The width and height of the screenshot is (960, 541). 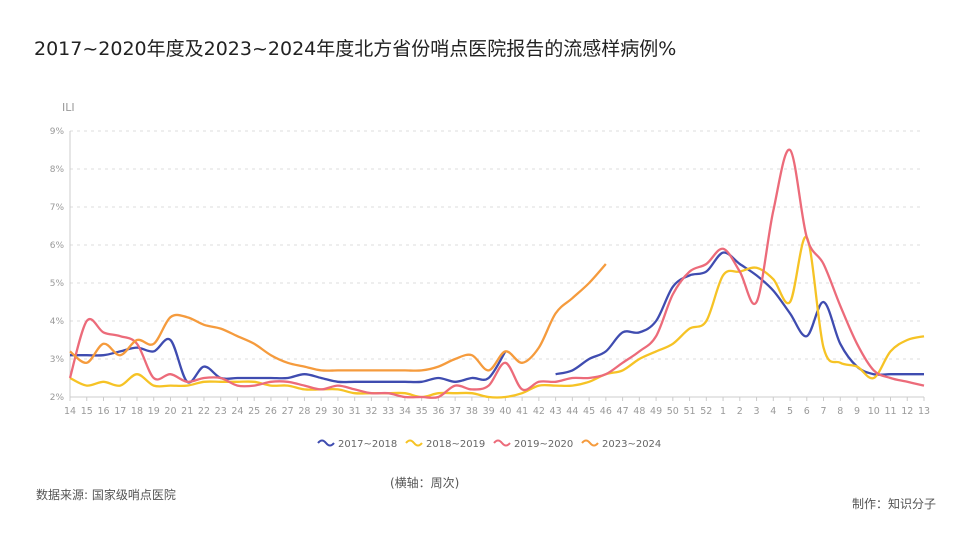 What do you see at coordinates (87, 411) in the screenshot?
I see `x-tick-label: 15` at bounding box center [87, 411].